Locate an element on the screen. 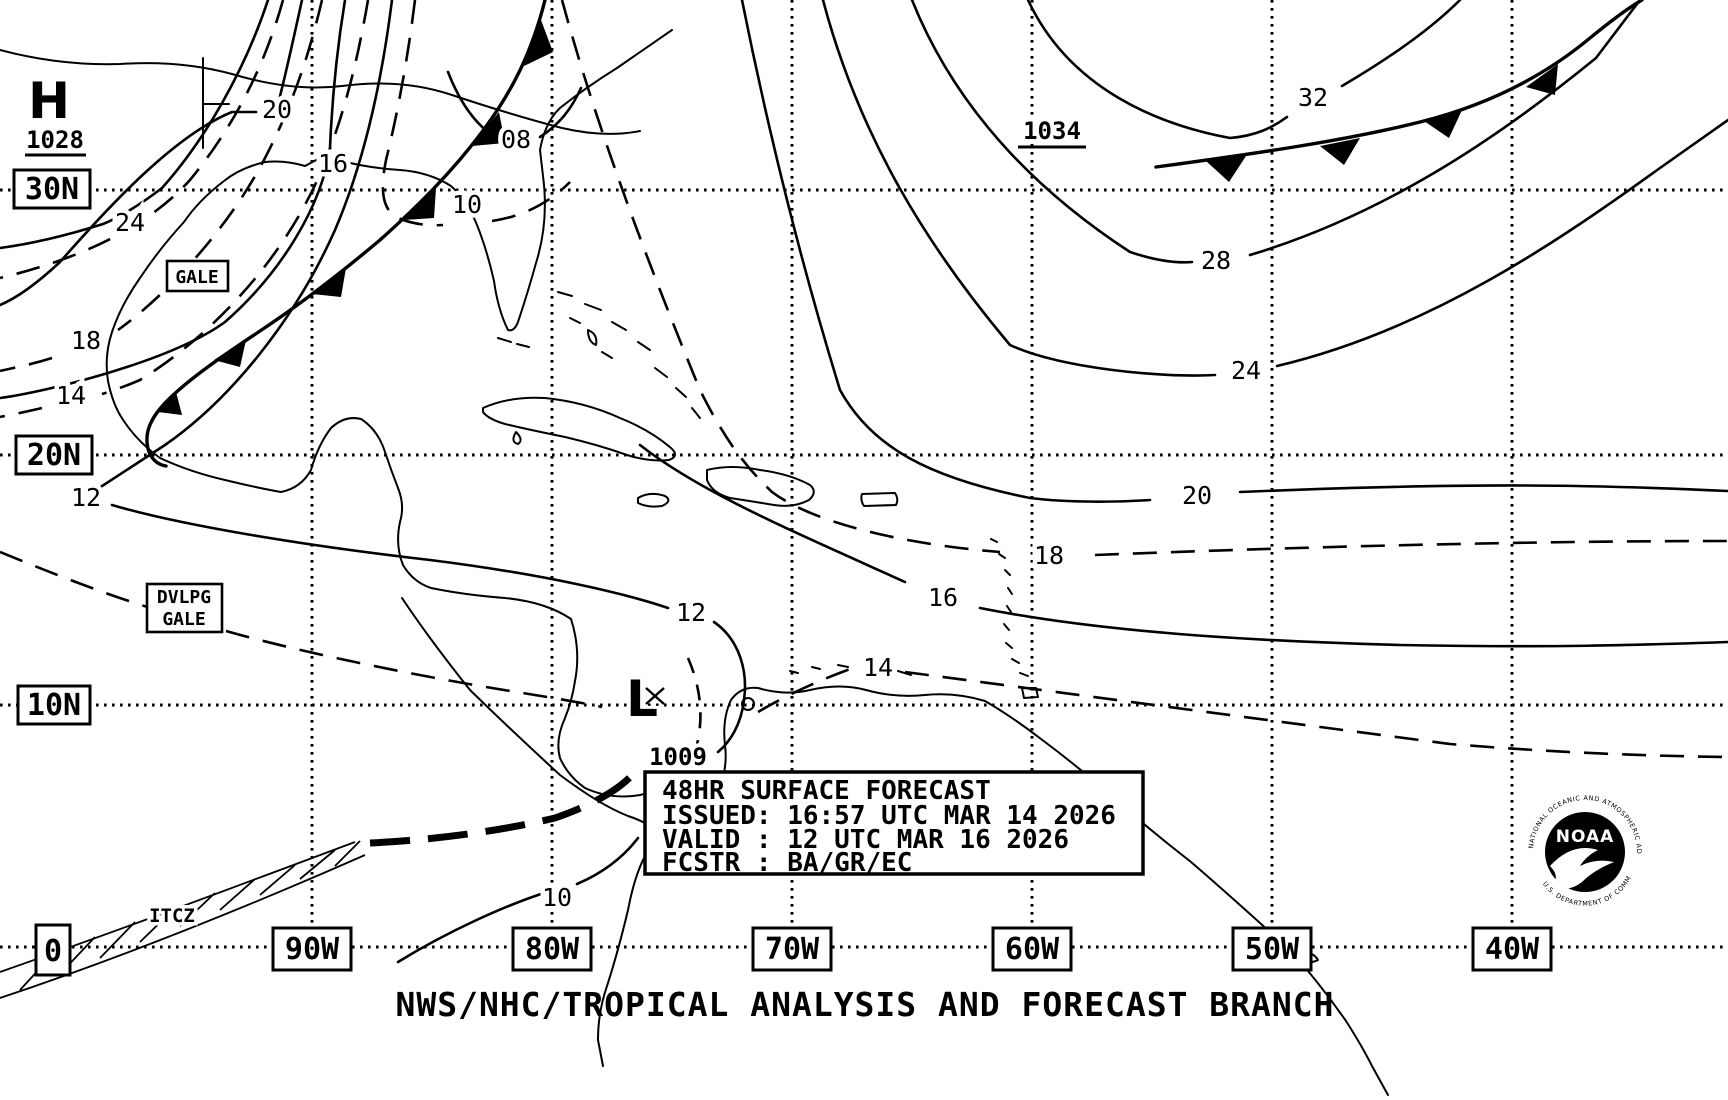 The width and height of the screenshot is (1728, 1100). dvlpg-label-line1: DVLPG is located at coordinates (184, 597).